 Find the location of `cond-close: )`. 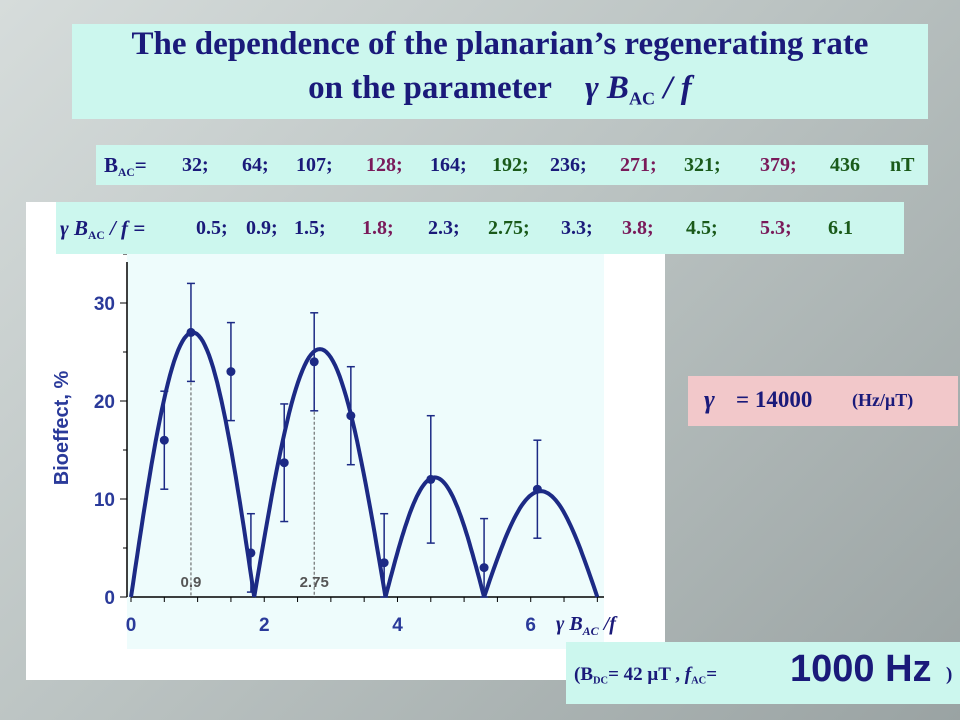

cond-close: ) is located at coordinates (949, 674).